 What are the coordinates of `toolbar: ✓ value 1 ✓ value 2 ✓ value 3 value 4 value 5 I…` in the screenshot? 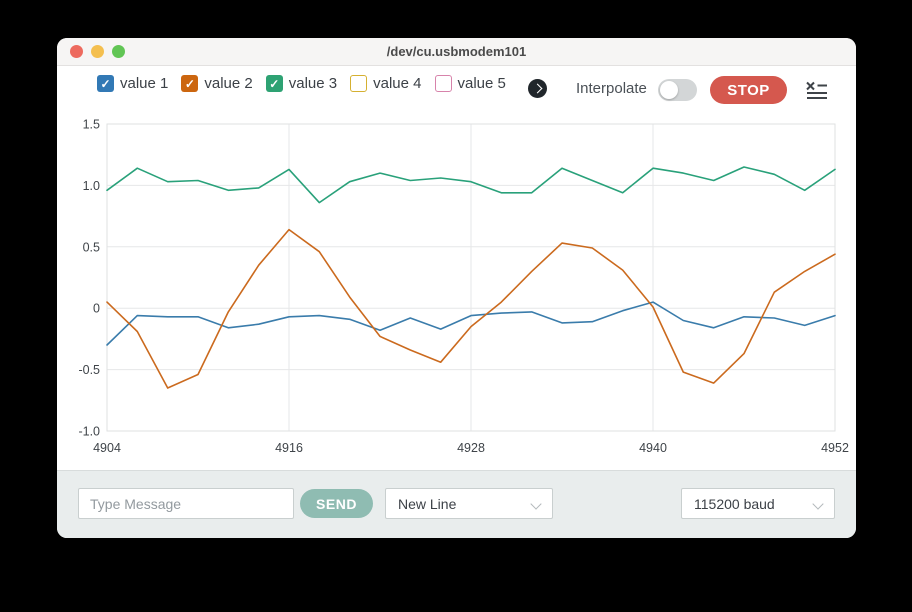 It's located at (456, 91).